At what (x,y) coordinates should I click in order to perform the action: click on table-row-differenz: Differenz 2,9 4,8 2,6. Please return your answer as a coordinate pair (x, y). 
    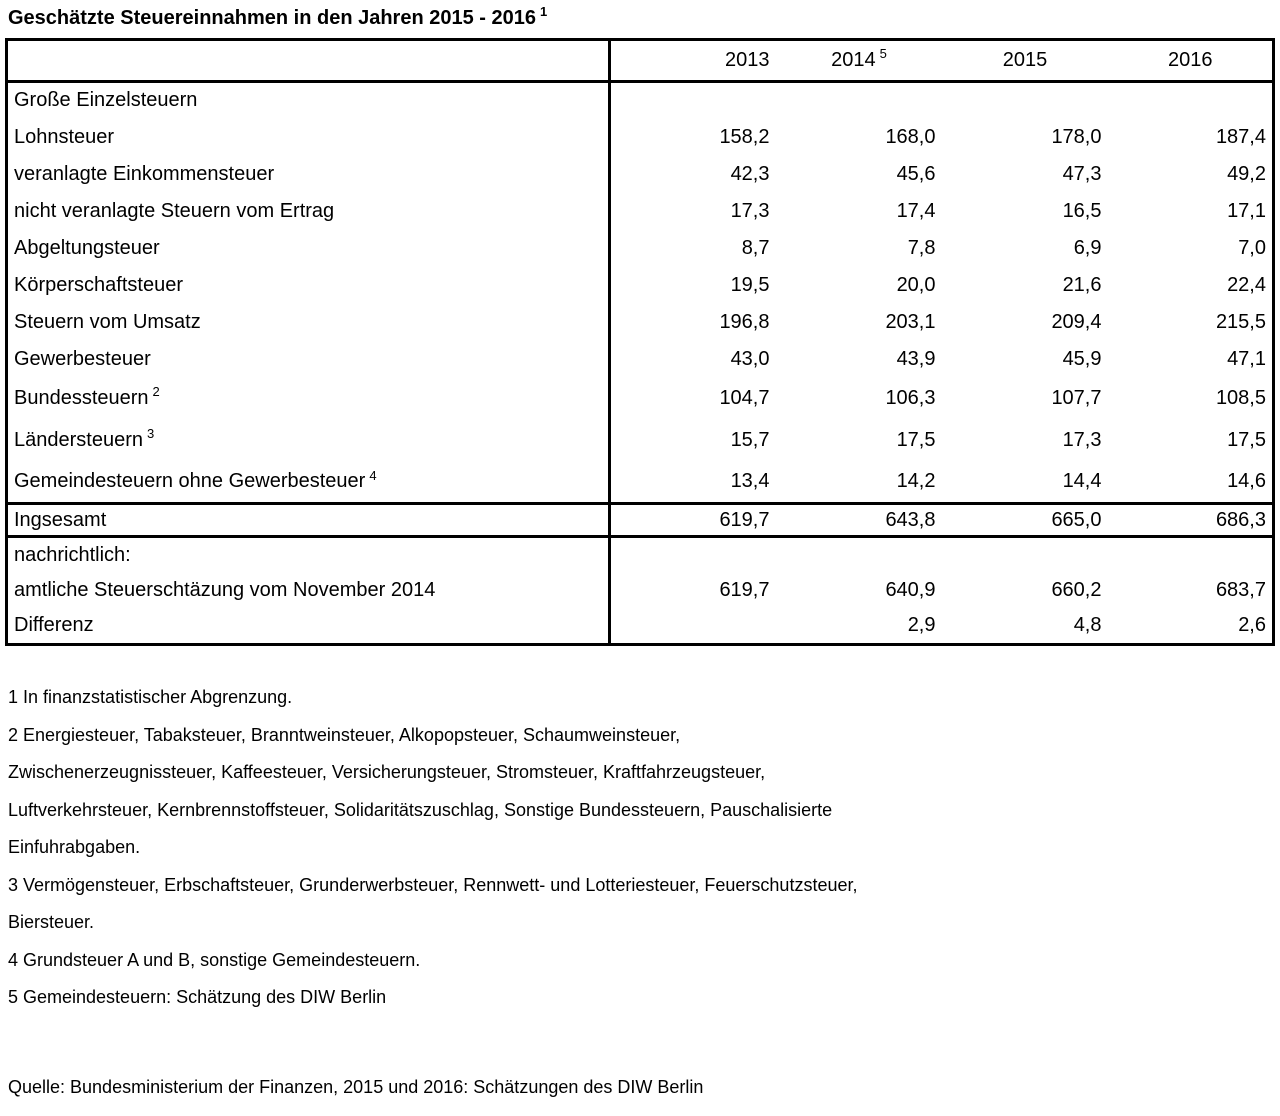
    Looking at the image, I should click on (640, 626).